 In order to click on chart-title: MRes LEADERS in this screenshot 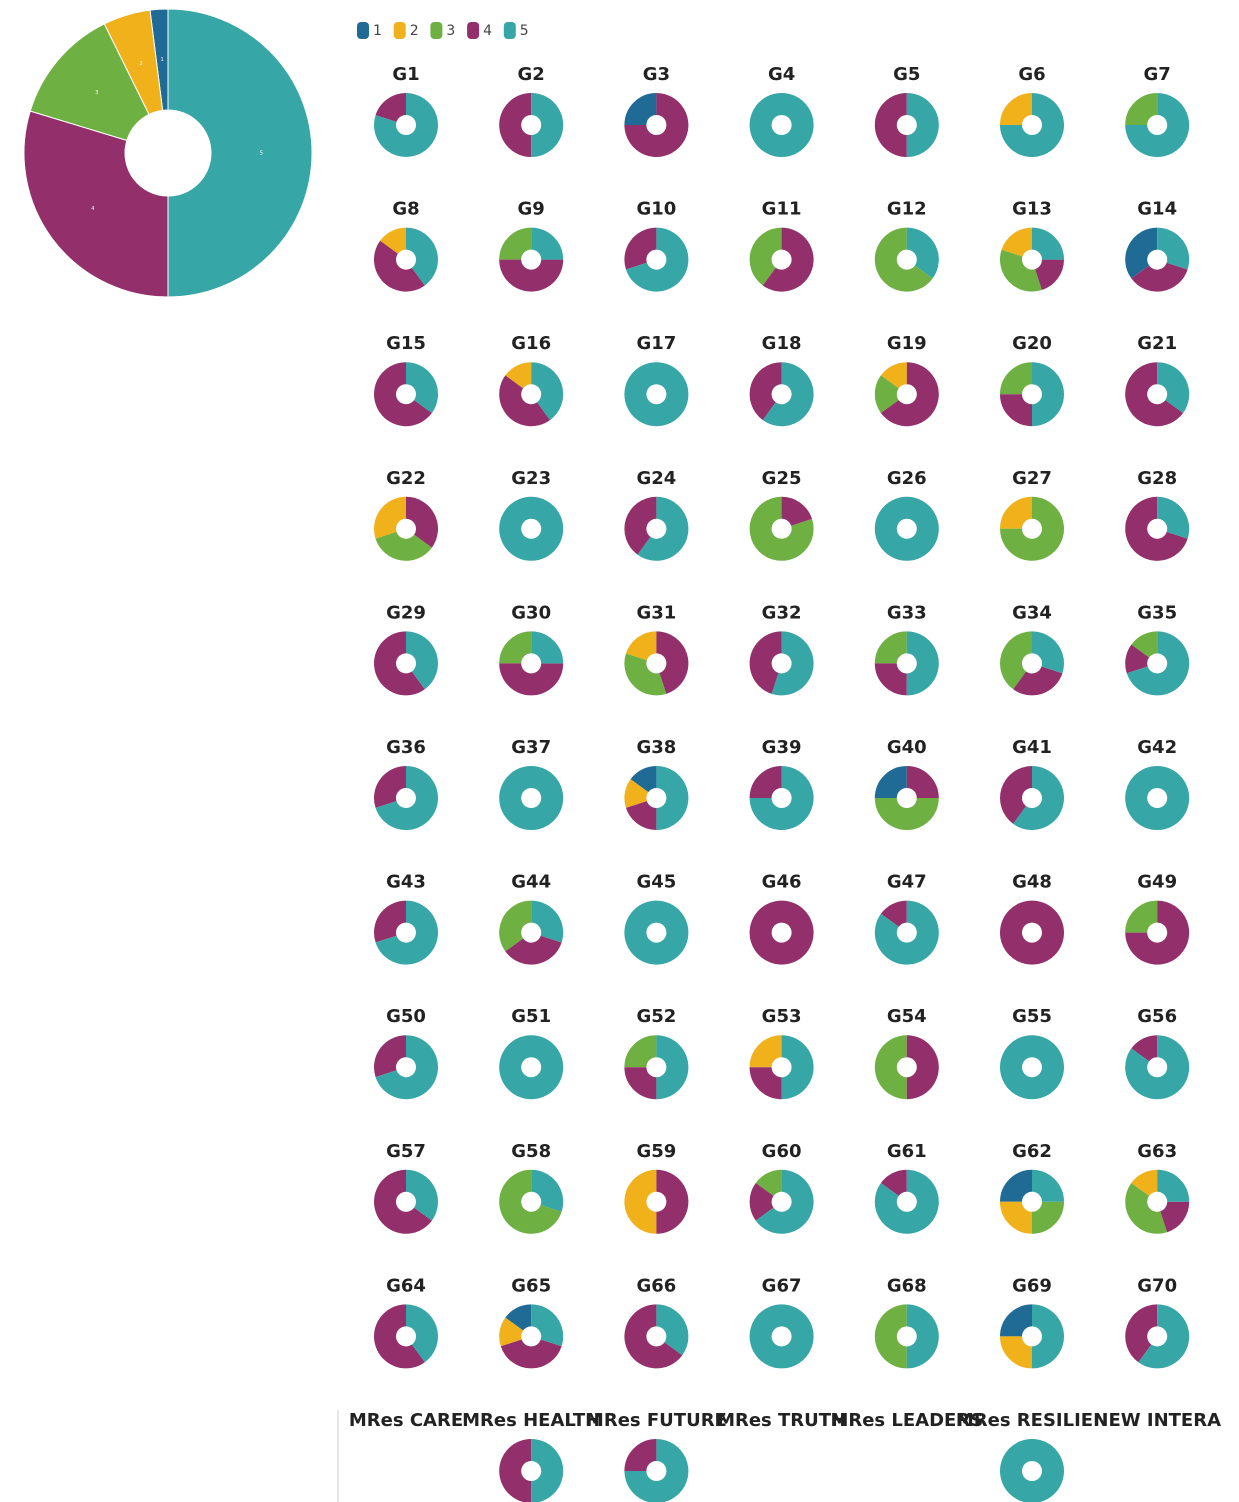, I will do `click(906, 1420)`.